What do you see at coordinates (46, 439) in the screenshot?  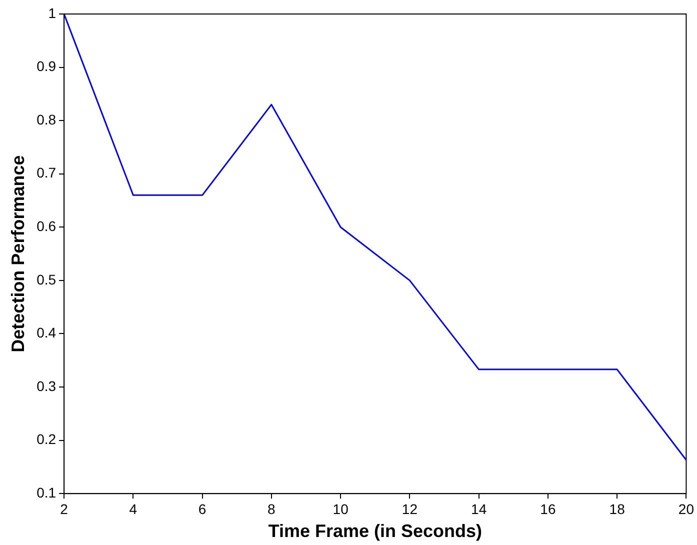 I see `y-tick-label: 0.2` at bounding box center [46, 439].